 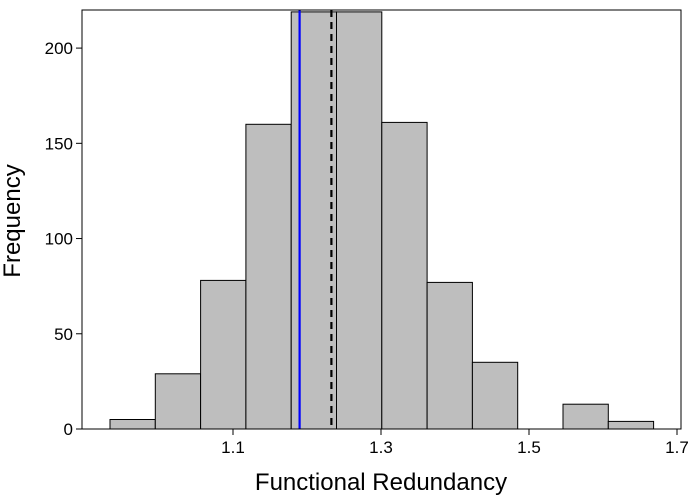 What do you see at coordinates (677, 447) in the screenshot?
I see `x-tick-label: 1.7` at bounding box center [677, 447].